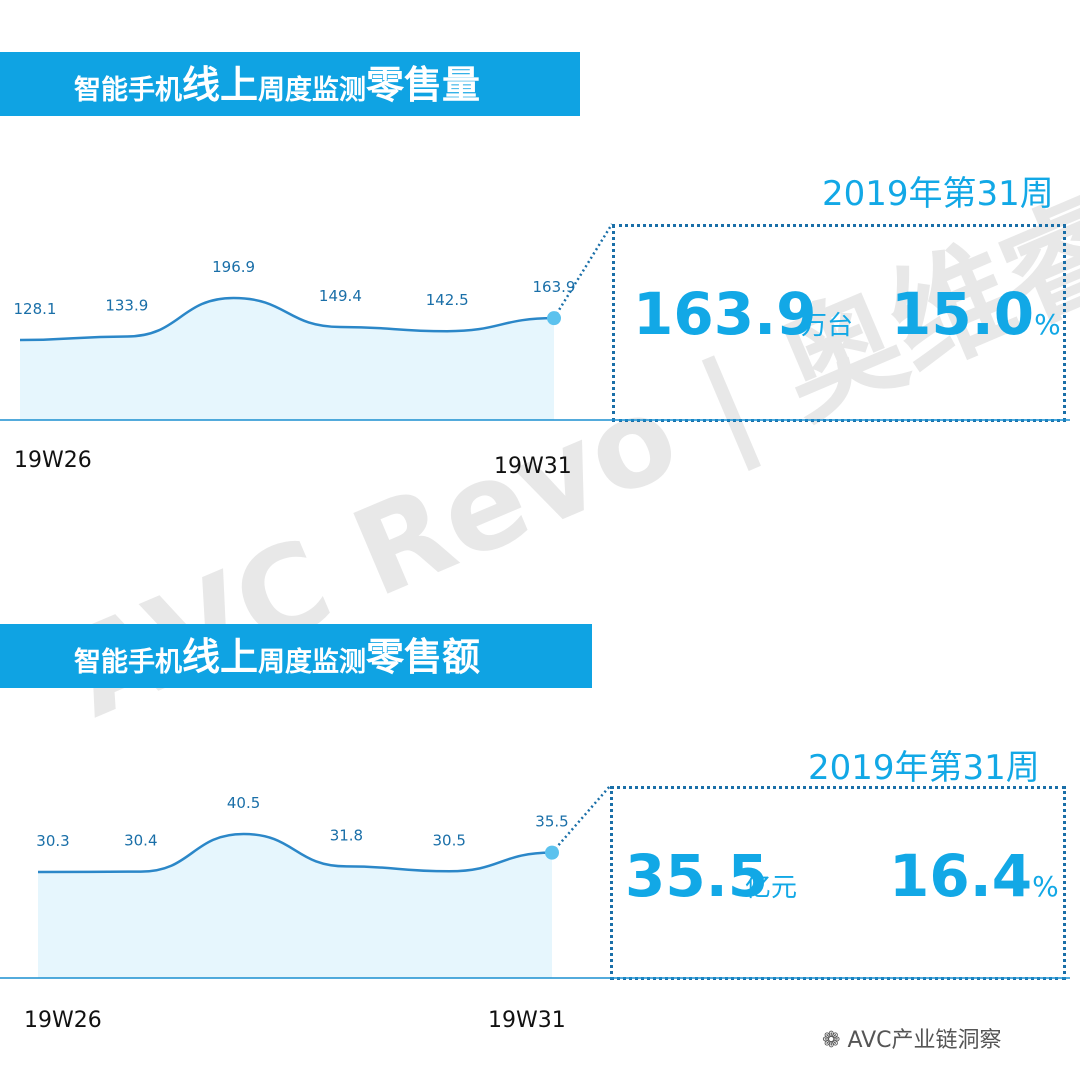 This screenshot has width=1080, height=1080. What do you see at coordinates (243, 803) in the screenshot?
I see `data-label: 40.5` at bounding box center [243, 803].